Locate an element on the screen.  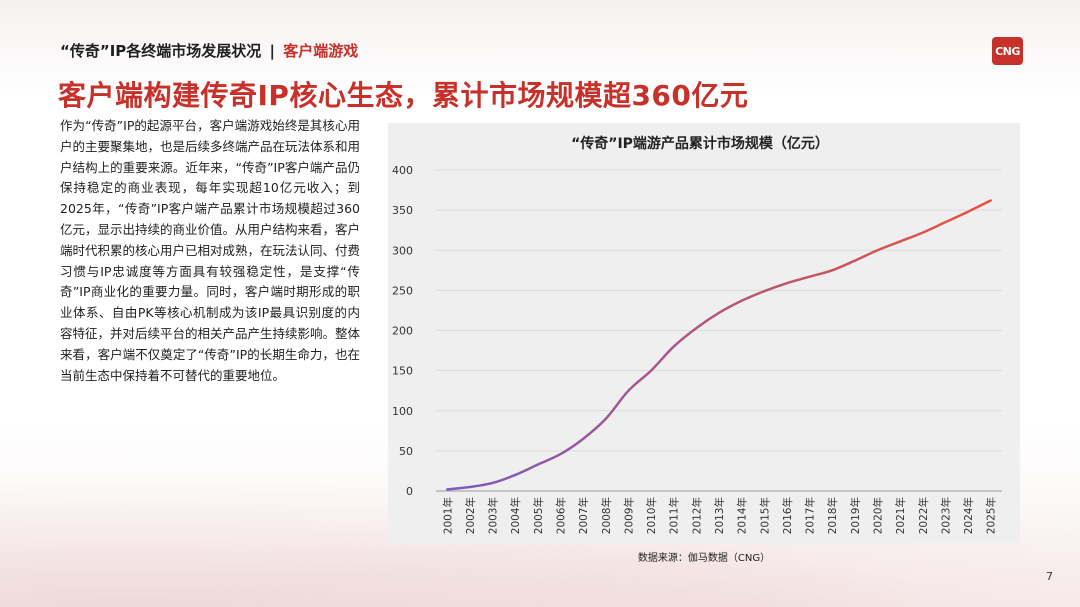
x-tick-label: 2002年 is located at coordinates (470, 515).